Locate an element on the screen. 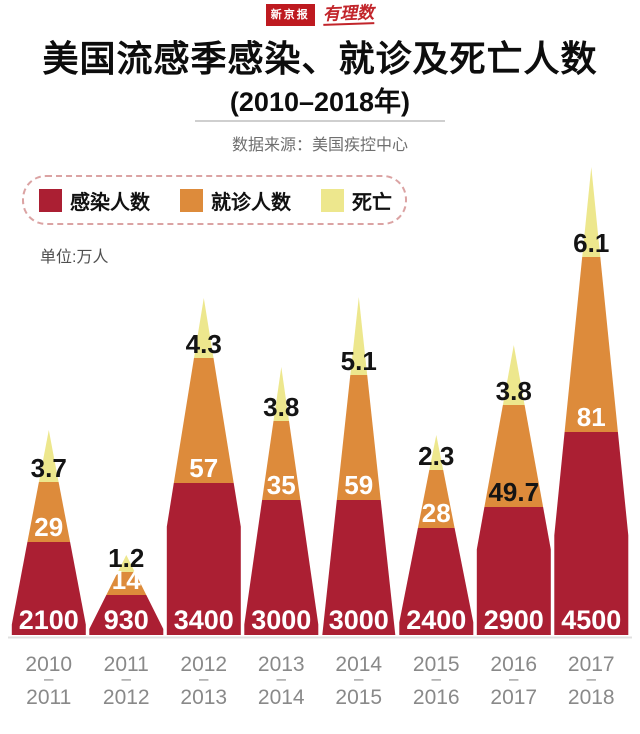  chart-baseline is located at coordinates (320, 637).